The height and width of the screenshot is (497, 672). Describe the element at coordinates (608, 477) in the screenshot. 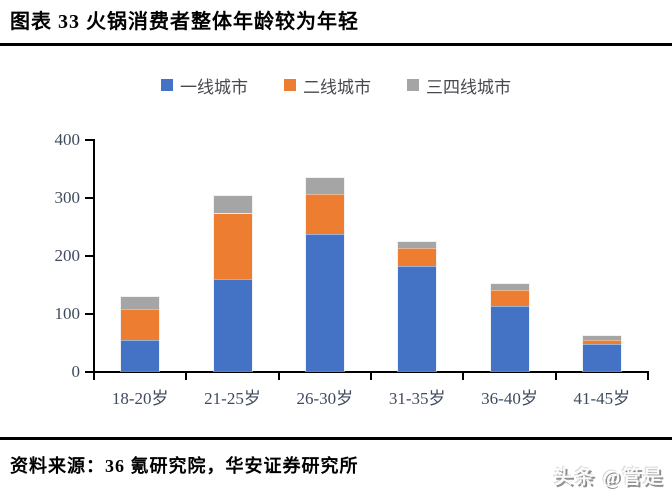

I see `watermark: 头条 @管是` at that location.